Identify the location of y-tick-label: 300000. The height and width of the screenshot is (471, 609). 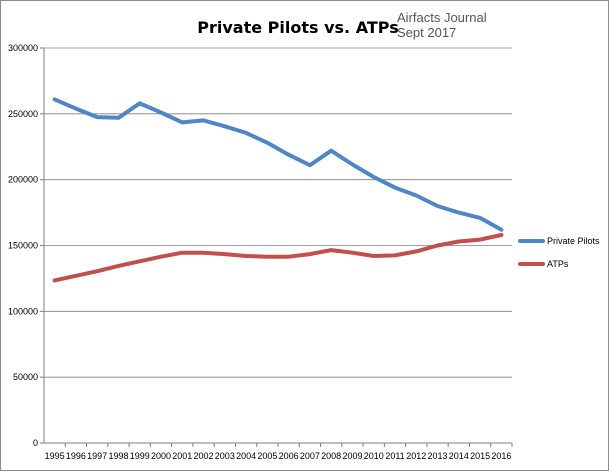
(23, 48).